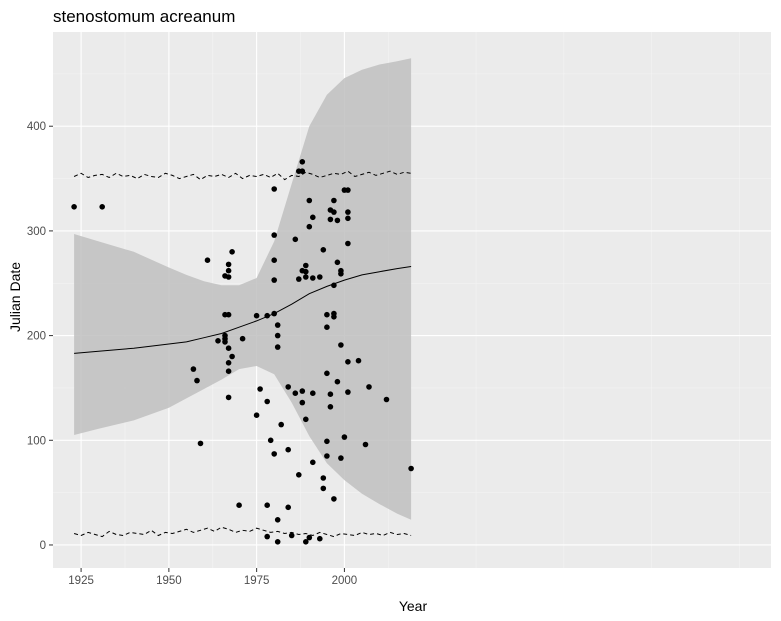 The width and height of the screenshot is (781, 621). Describe the element at coordinates (144, 16) in the screenshot. I see `chart-title: stenostomum acreanum` at that location.